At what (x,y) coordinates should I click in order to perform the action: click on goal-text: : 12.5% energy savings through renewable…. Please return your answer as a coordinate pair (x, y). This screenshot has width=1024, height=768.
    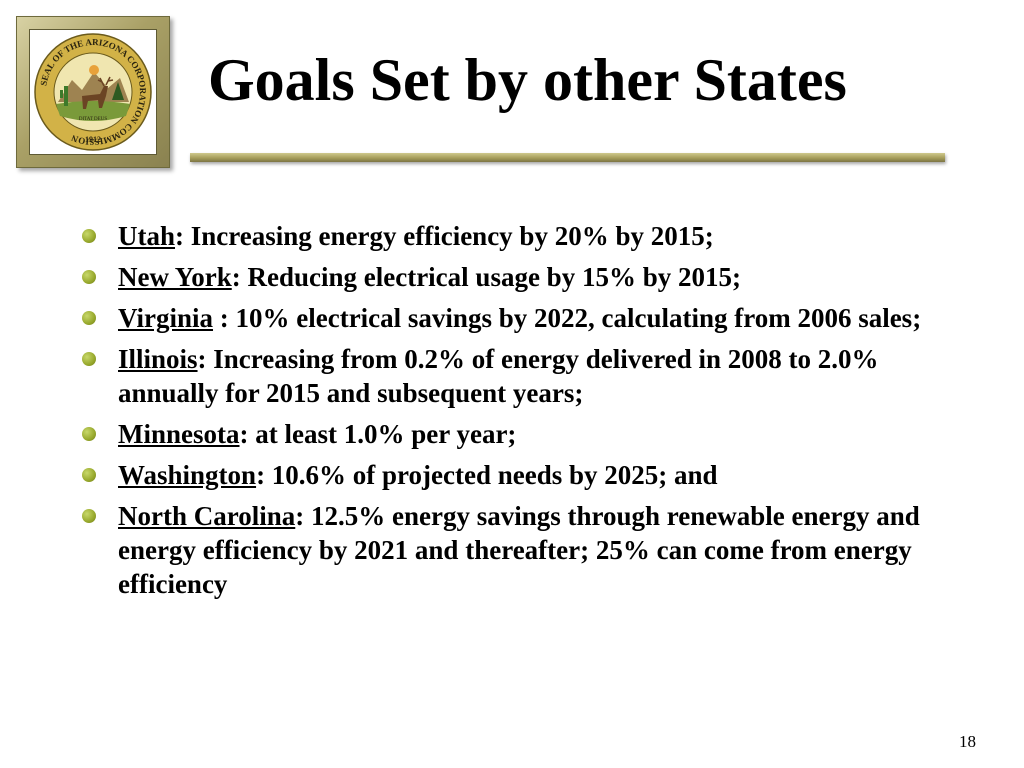
    Looking at the image, I should click on (519, 550).